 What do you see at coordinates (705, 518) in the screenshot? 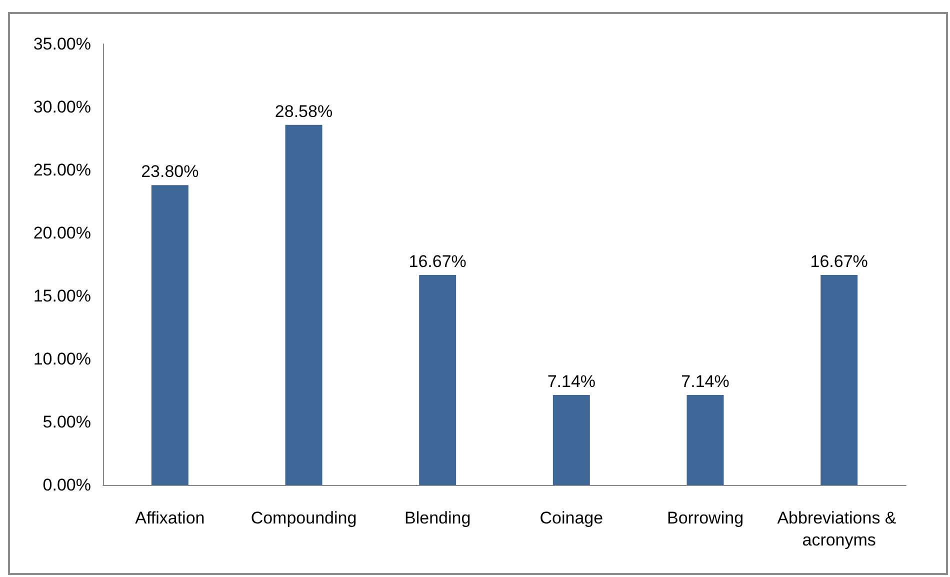
I see `x-tick-label: Borrowing` at bounding box center [705, 518].